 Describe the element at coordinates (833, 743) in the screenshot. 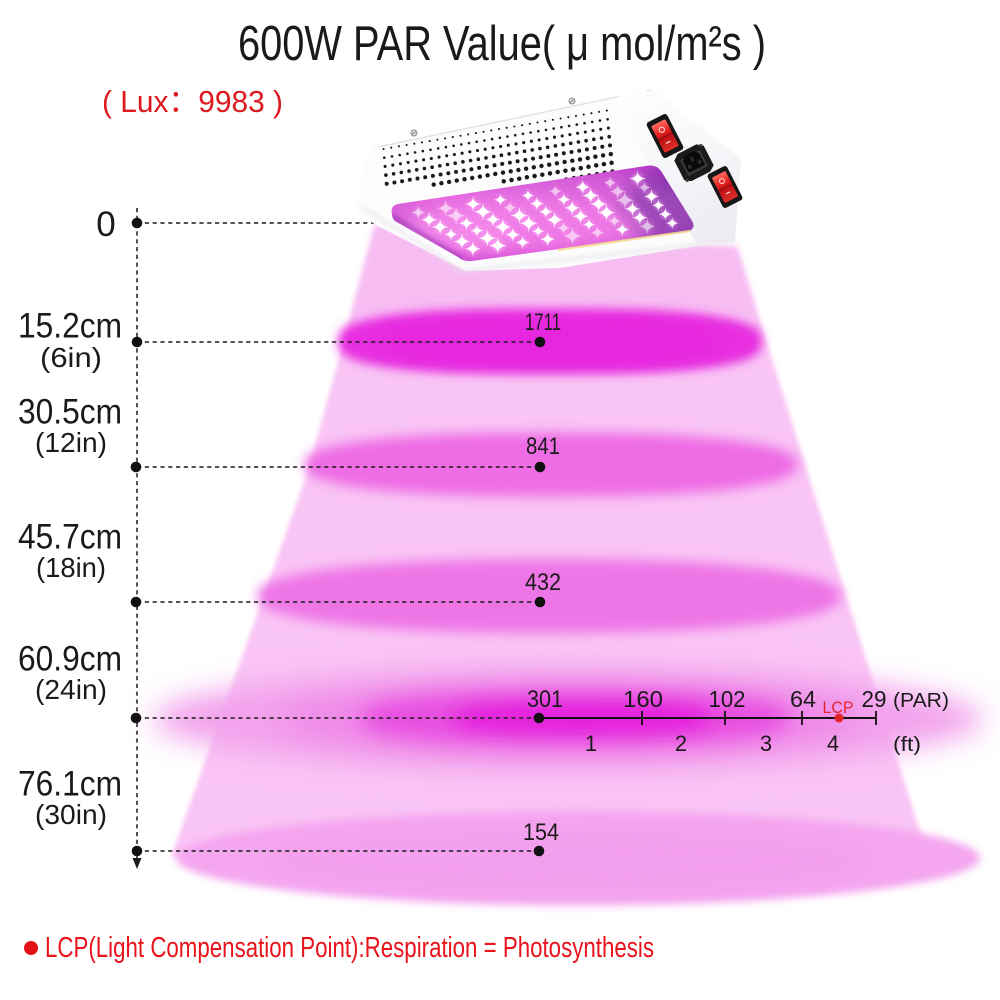

I see `svg-text: 4` at that location.